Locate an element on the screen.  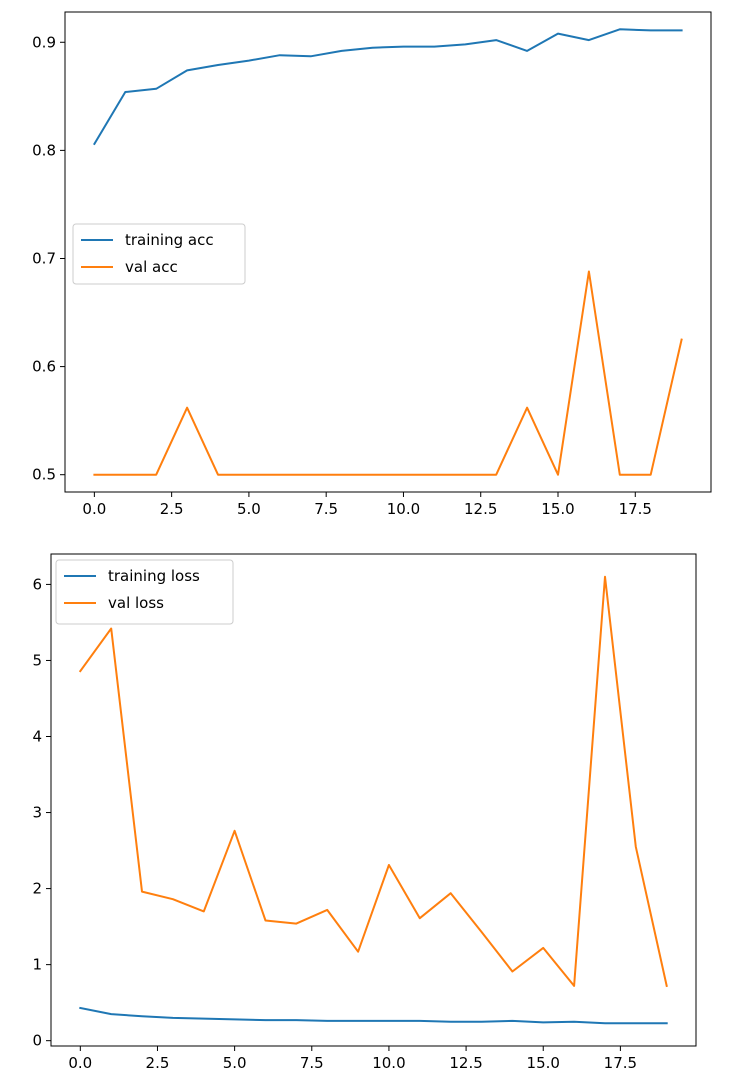
legend-label: training acc is located at coordinates (169, 240).